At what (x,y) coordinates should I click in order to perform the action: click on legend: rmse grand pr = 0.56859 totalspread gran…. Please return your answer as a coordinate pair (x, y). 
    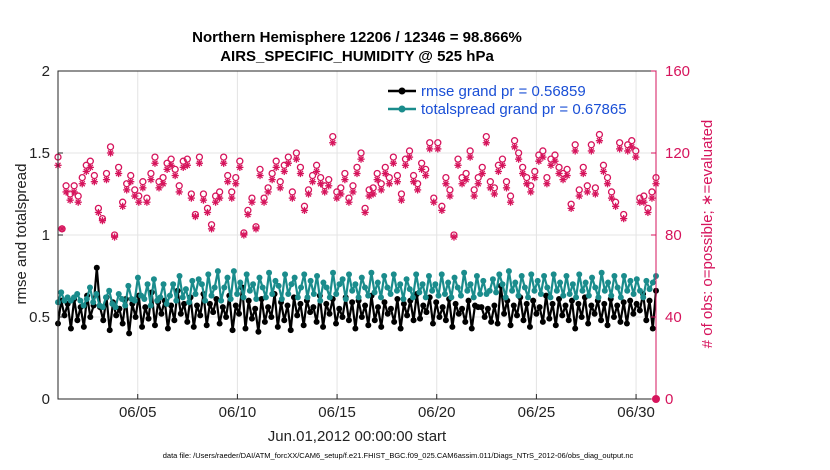
    Looking at the image, I should click on (507, 100).